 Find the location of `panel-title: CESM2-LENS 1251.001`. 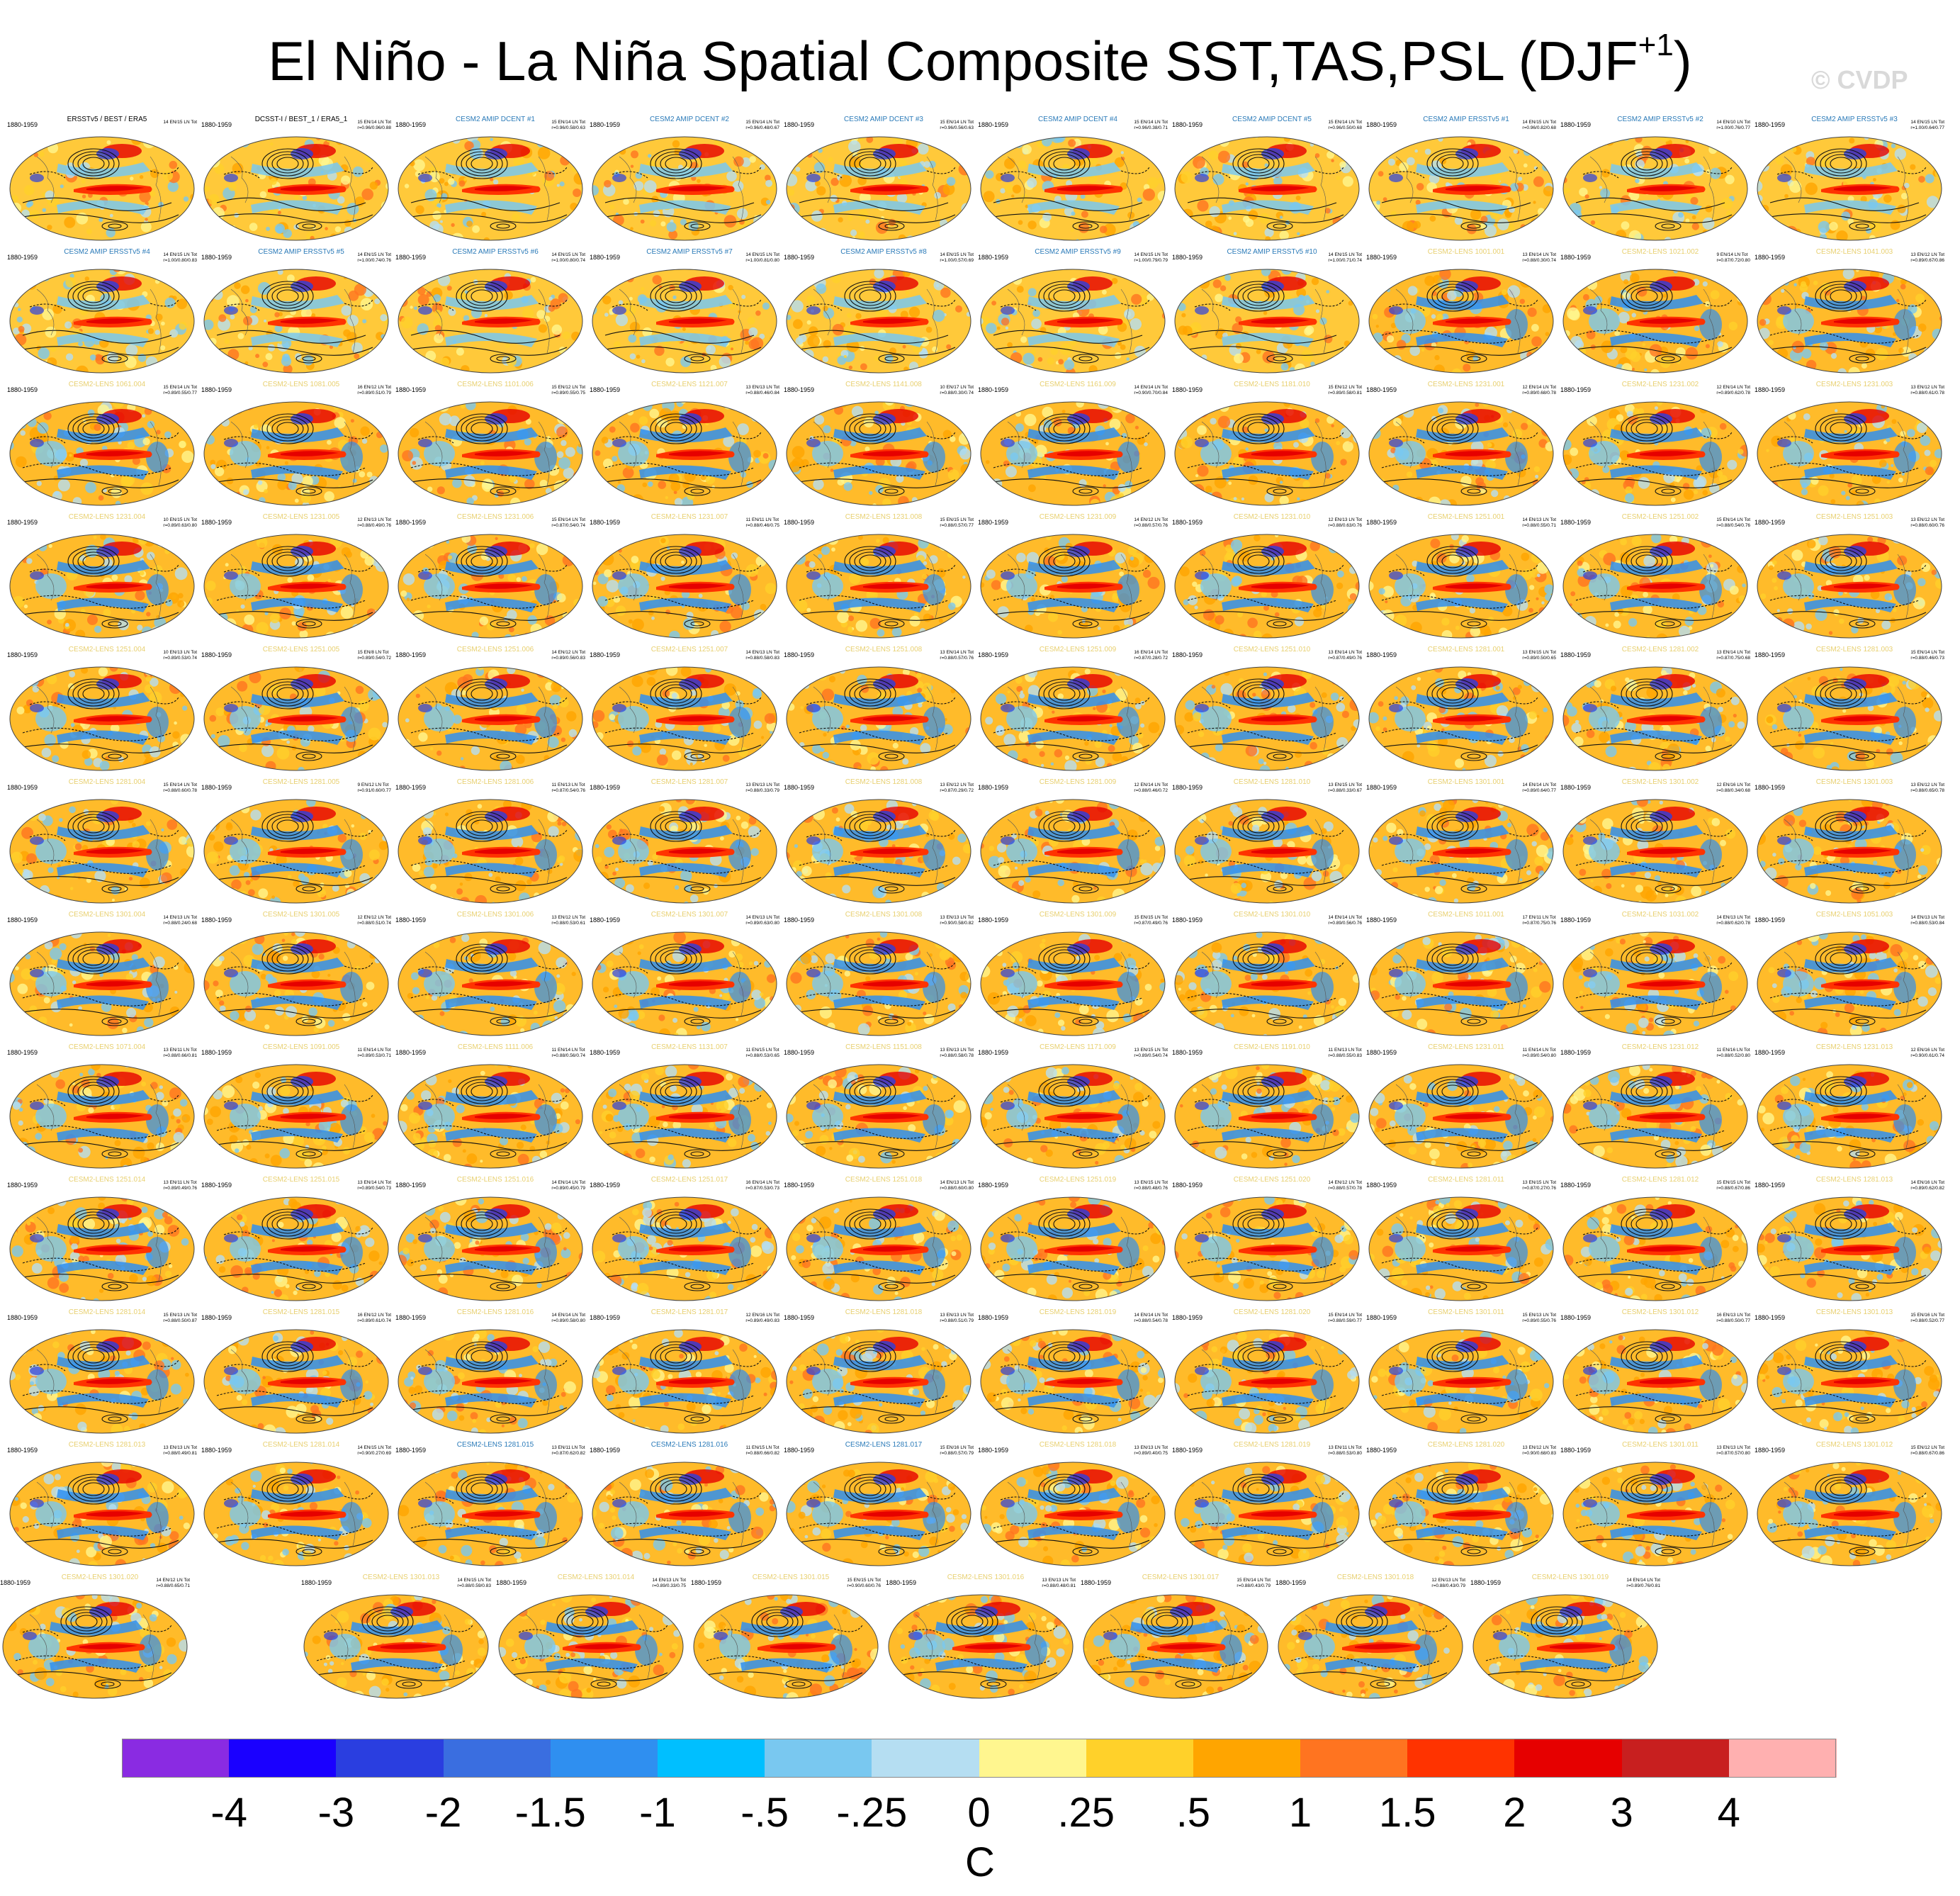

panel-title: CESM2-LENS 1251.001 is located at coordinates (1466, 517).